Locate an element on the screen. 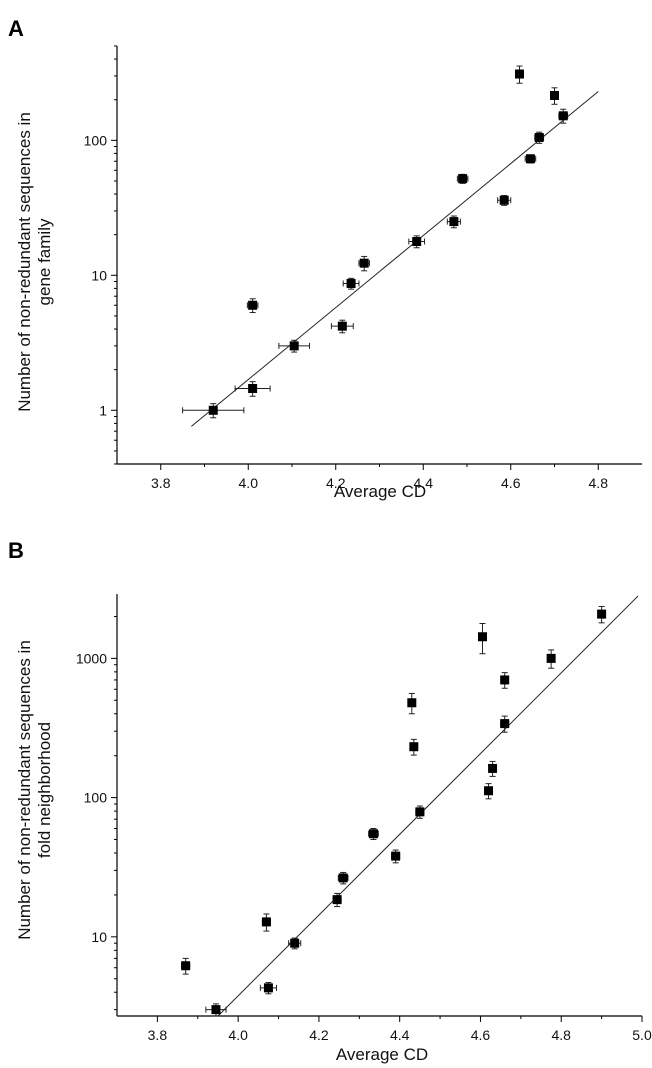 This screenshot has width=652, height=1068. y-tick-label: 1000 is located at coordinates (91, 658).